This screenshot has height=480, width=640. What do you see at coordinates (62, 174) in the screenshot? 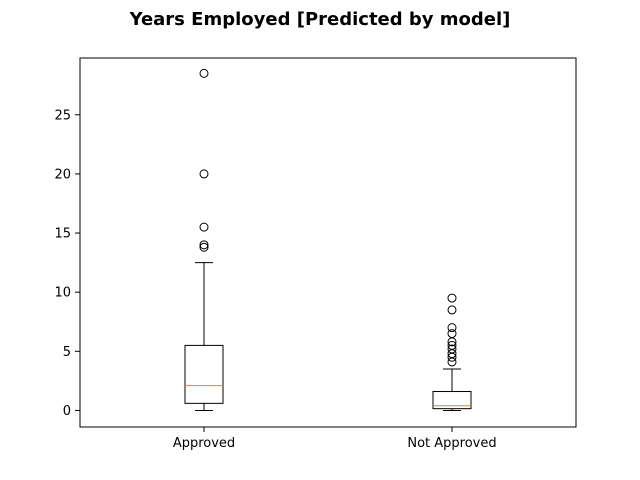
I see `y-tick-label: 20` at bounding box center [62, 174].